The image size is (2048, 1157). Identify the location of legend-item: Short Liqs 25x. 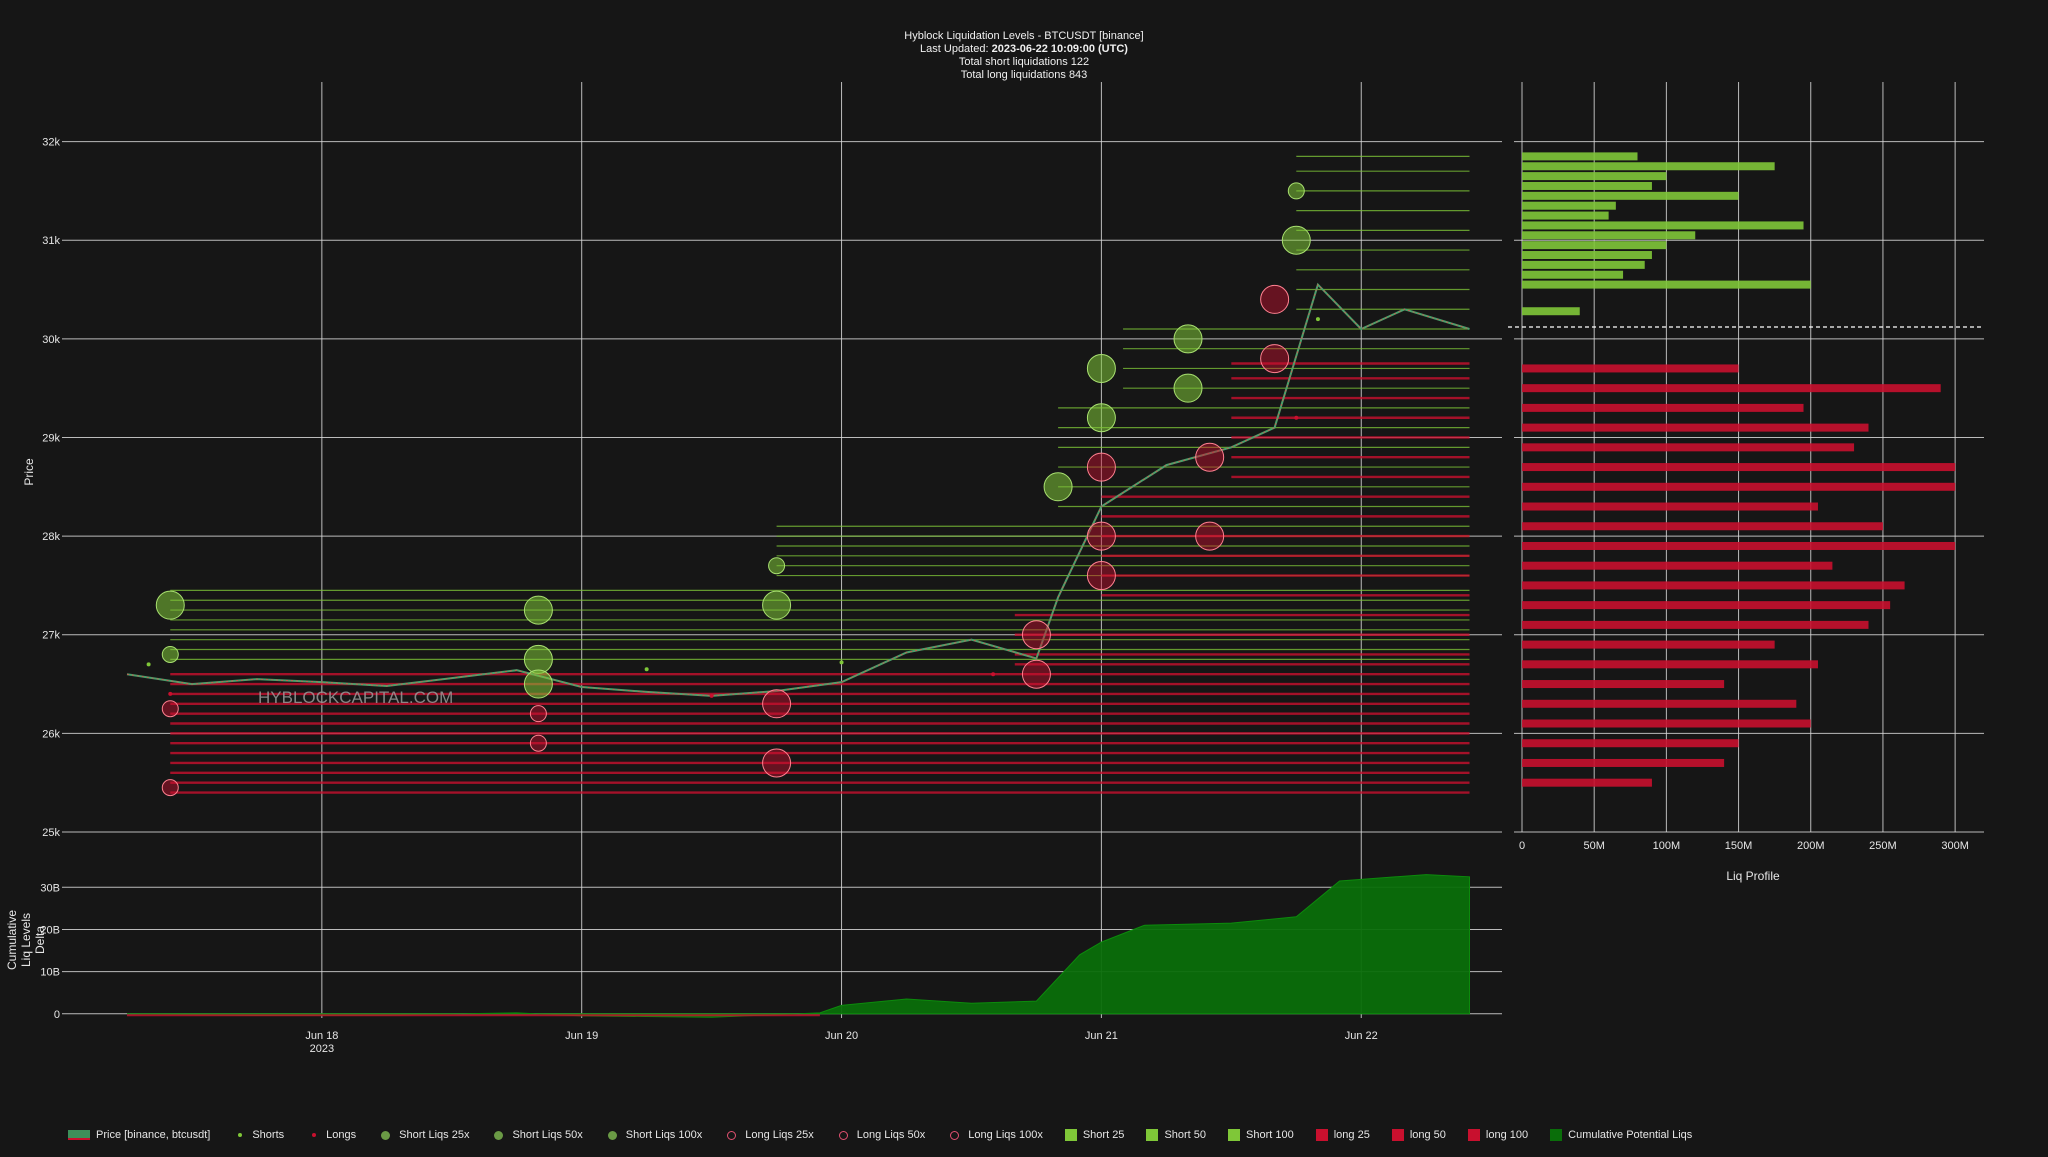
(423, 1135).